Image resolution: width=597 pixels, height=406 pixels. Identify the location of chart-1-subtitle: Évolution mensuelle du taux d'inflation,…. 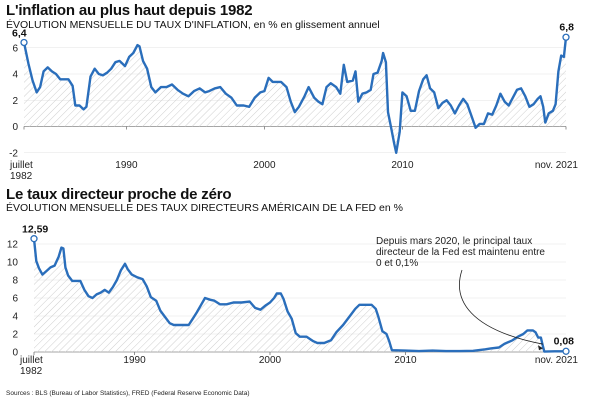
(193, 25).